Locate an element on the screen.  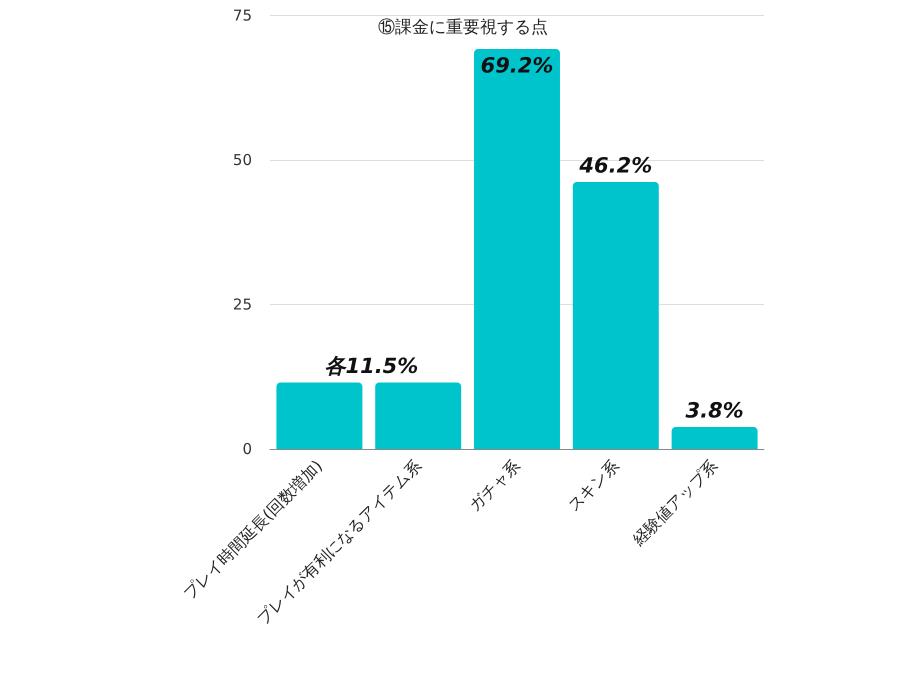
chart-title: ⑮課金に重要視する点 is located at coordinates (463, 28).